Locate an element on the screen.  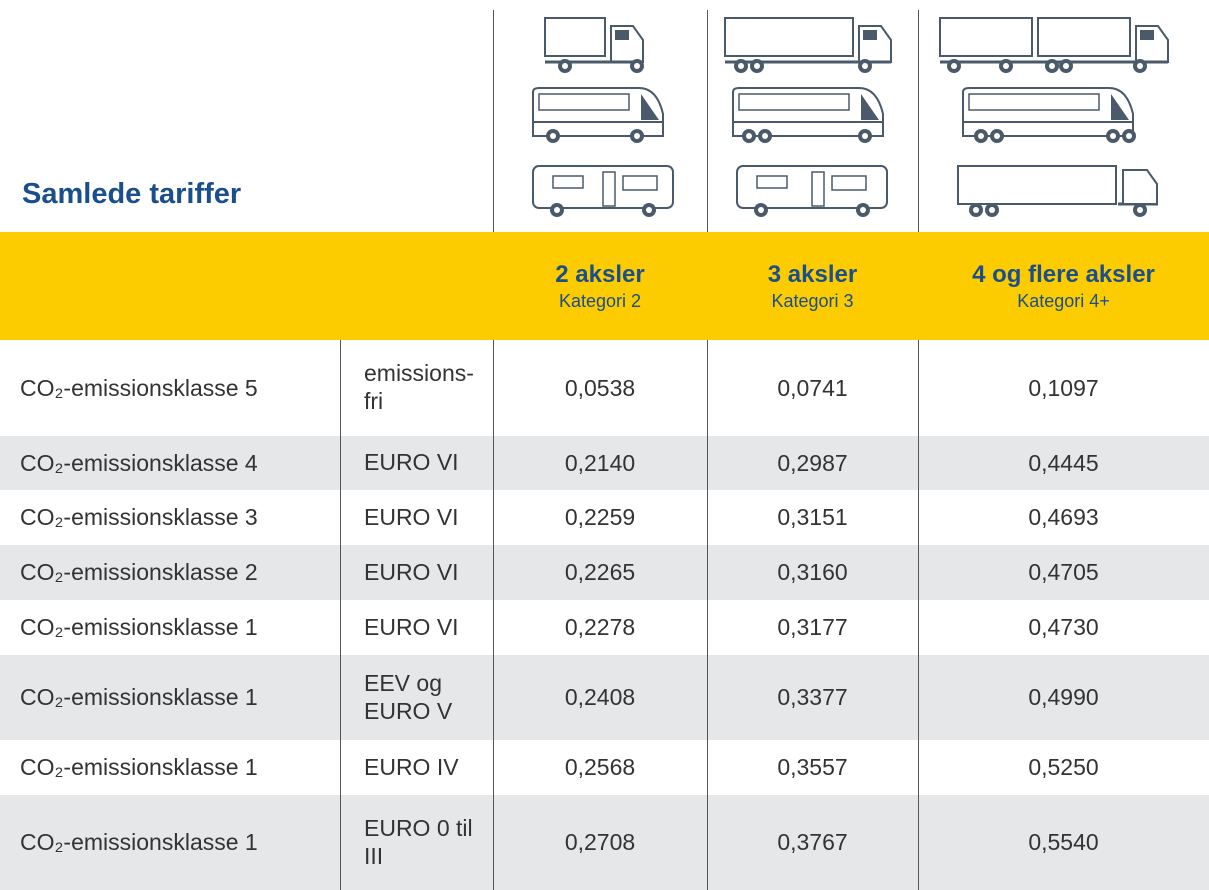
emission-class: CO₂-emissionsklasse 3 is located at coordinates (139, 517).